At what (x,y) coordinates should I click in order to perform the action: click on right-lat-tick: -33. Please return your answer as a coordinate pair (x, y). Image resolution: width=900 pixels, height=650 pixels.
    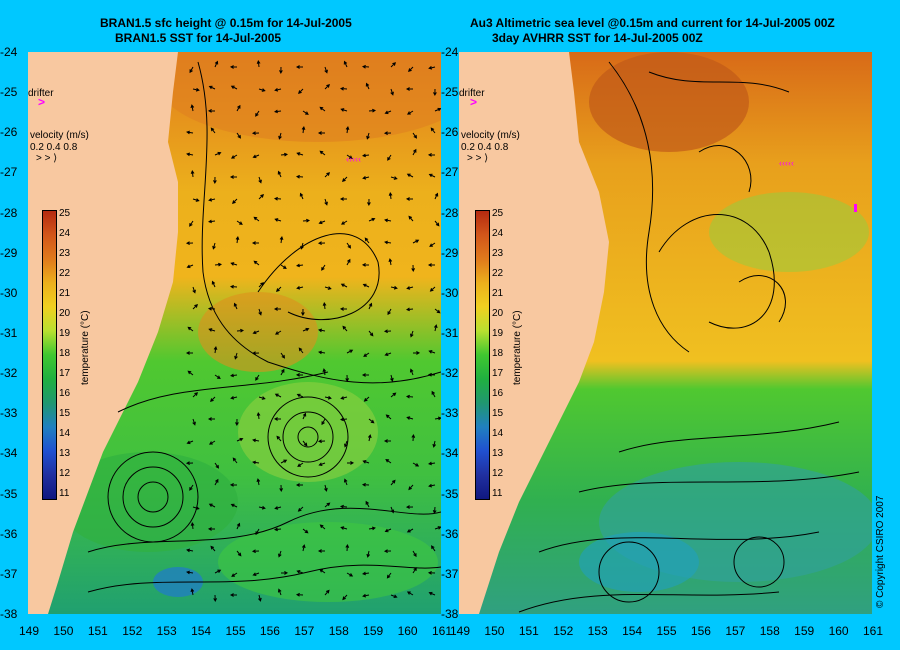
    Looking at the image, I should click on (450, 413).